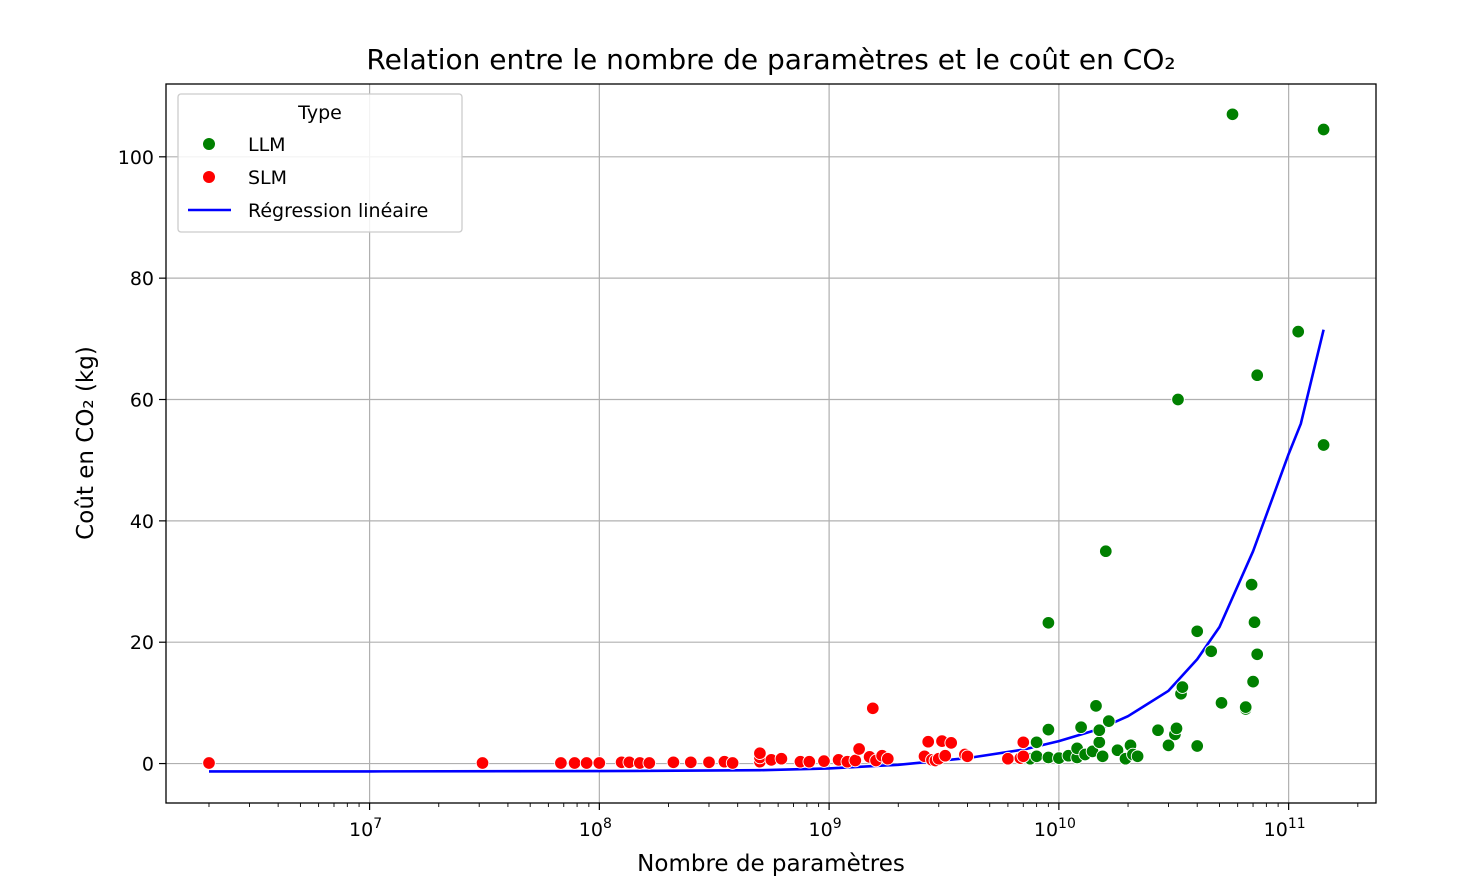  I want to click on legend-label-regression: Régression linéaire, so click(338, 211).